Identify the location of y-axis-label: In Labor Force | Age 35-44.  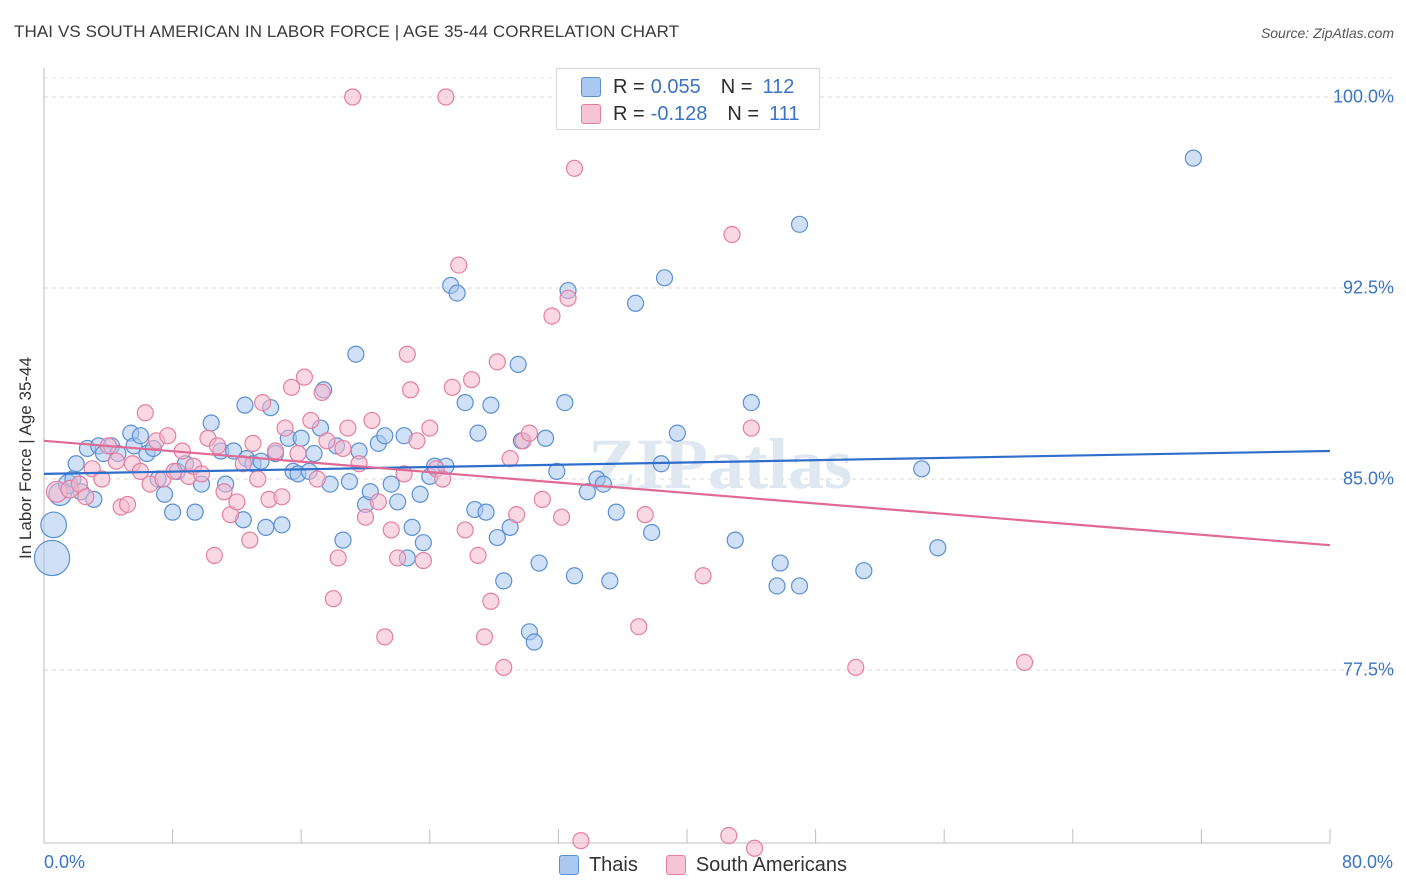
(25, 458).